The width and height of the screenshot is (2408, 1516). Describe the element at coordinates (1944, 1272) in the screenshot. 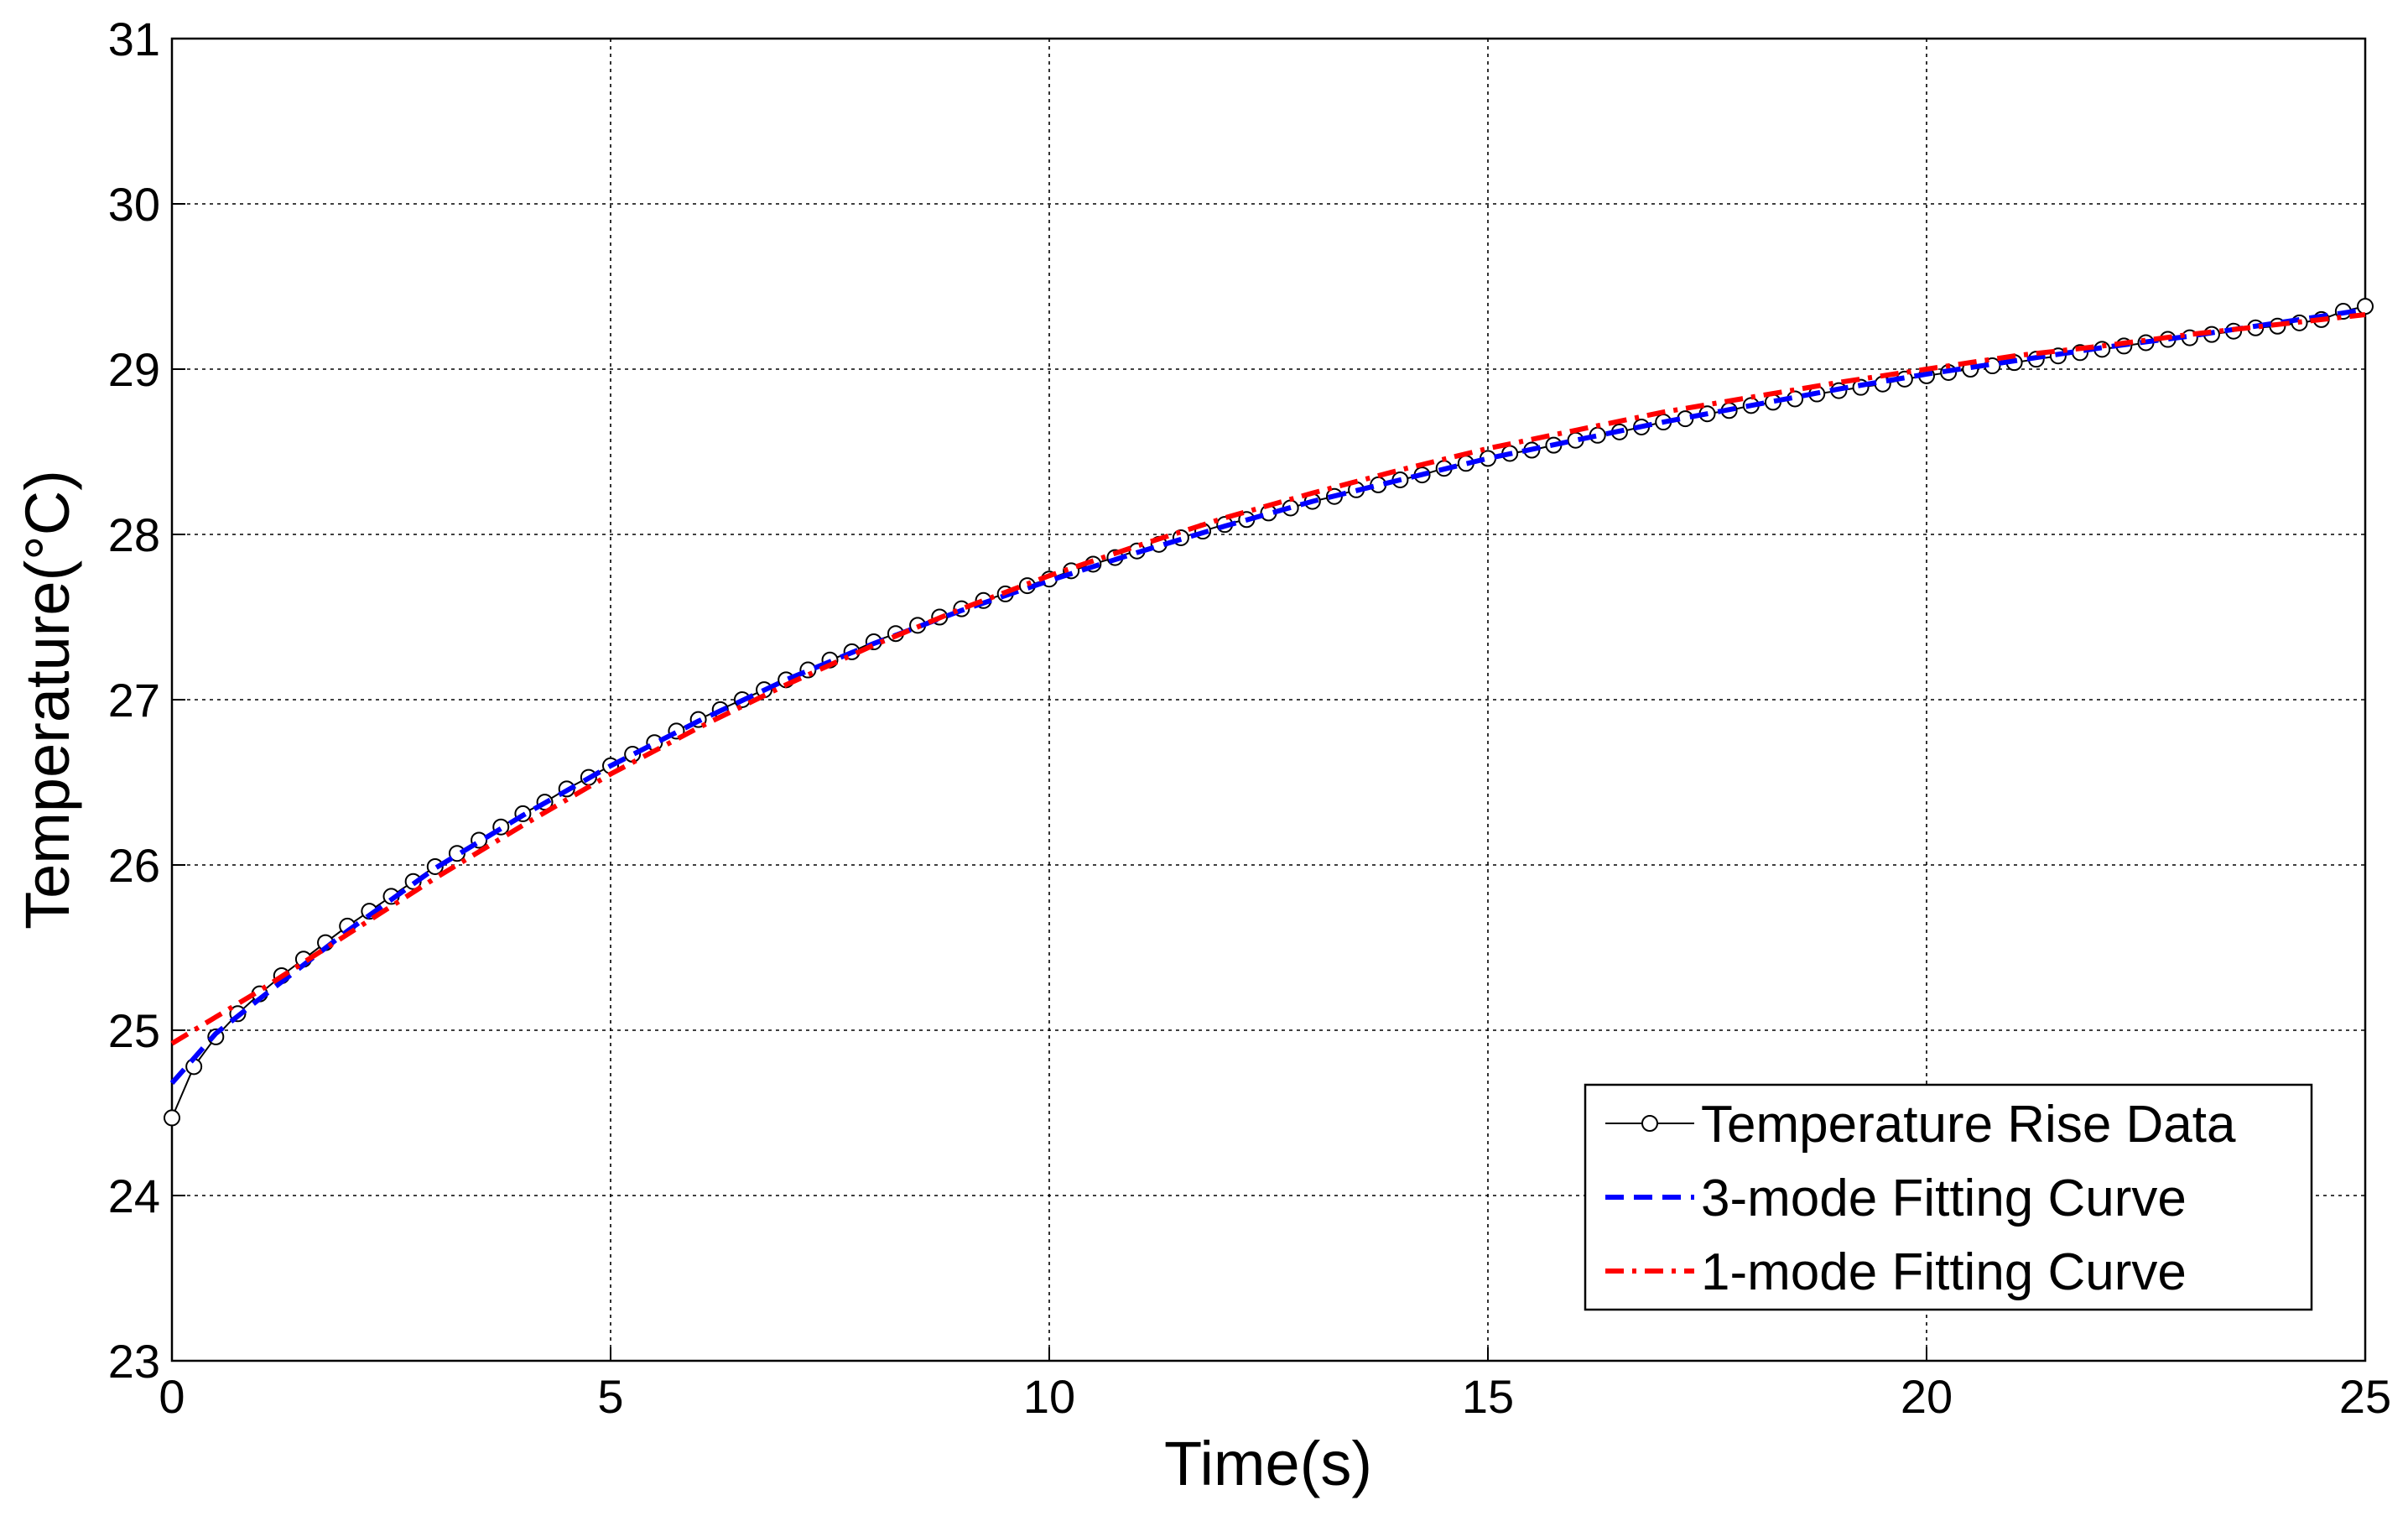

I see `legend-label: 1-mode Fitting Curve` at that location.